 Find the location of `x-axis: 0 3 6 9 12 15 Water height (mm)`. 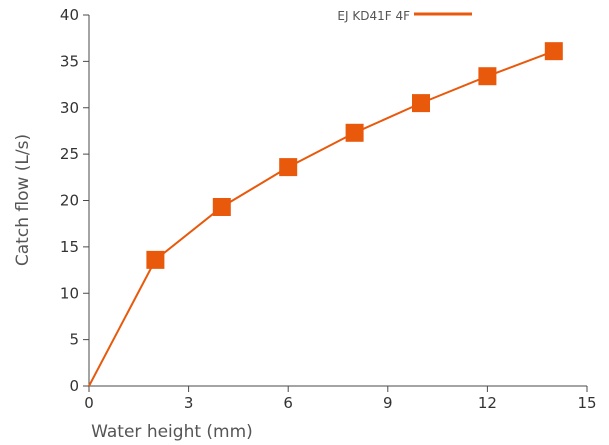

x-axis: 0 3 6 9 12 15 Water height (mm) is located at coordinates (340, 413).